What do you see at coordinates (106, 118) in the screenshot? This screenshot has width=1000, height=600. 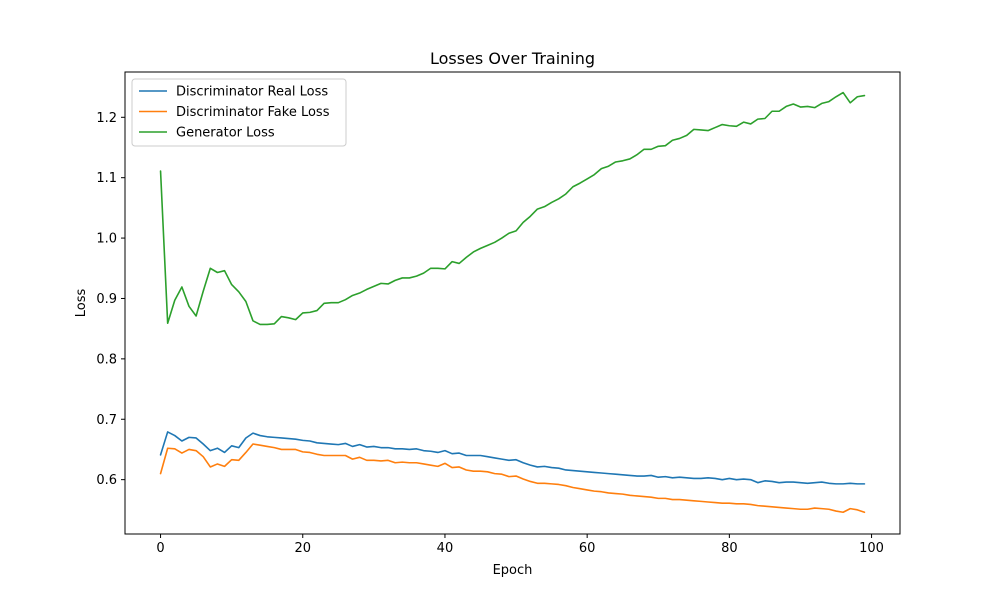 I see `y-tick-label: 1.2` at bounding box center [106, 118].